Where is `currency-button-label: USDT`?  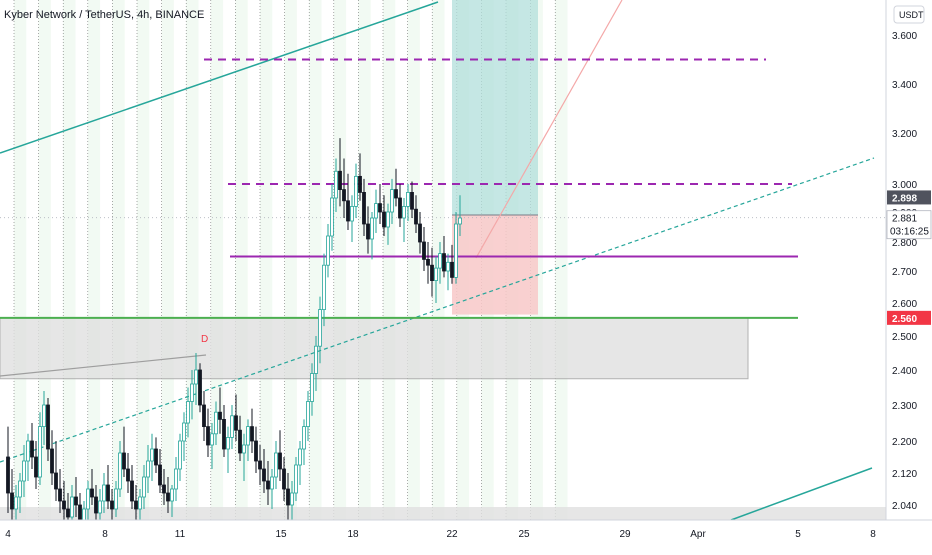 currency-button-label: USDT is located at coordinates (911, 15).